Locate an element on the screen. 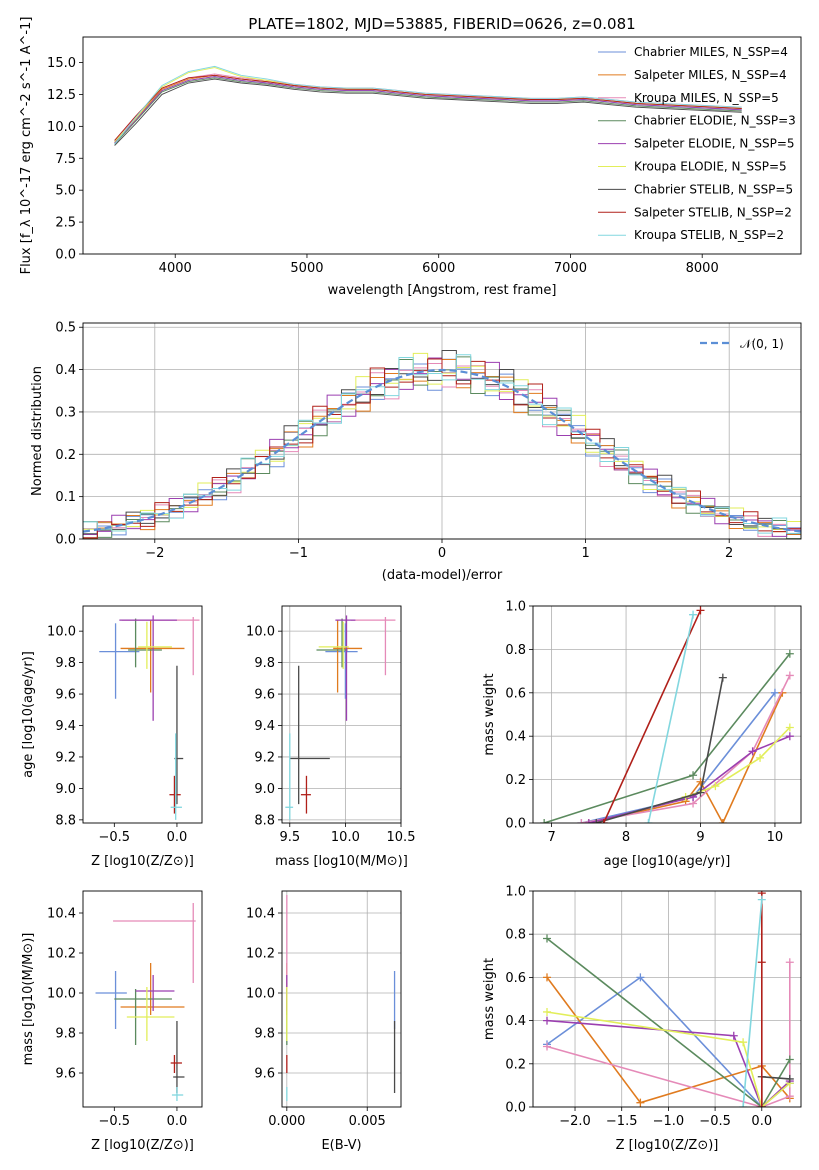 The height and width of the screenshot is (1170, 819). age_vs_mass-xtick-label: 10.0 is located at coordinates (345, 837).